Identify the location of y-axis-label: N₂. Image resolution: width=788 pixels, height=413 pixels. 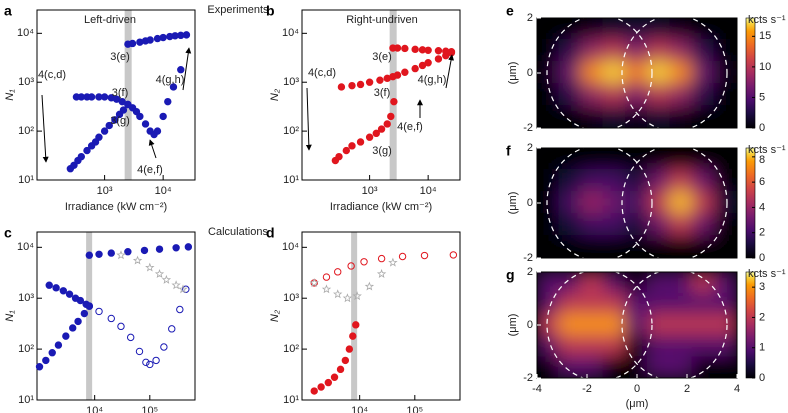
(275, 94).